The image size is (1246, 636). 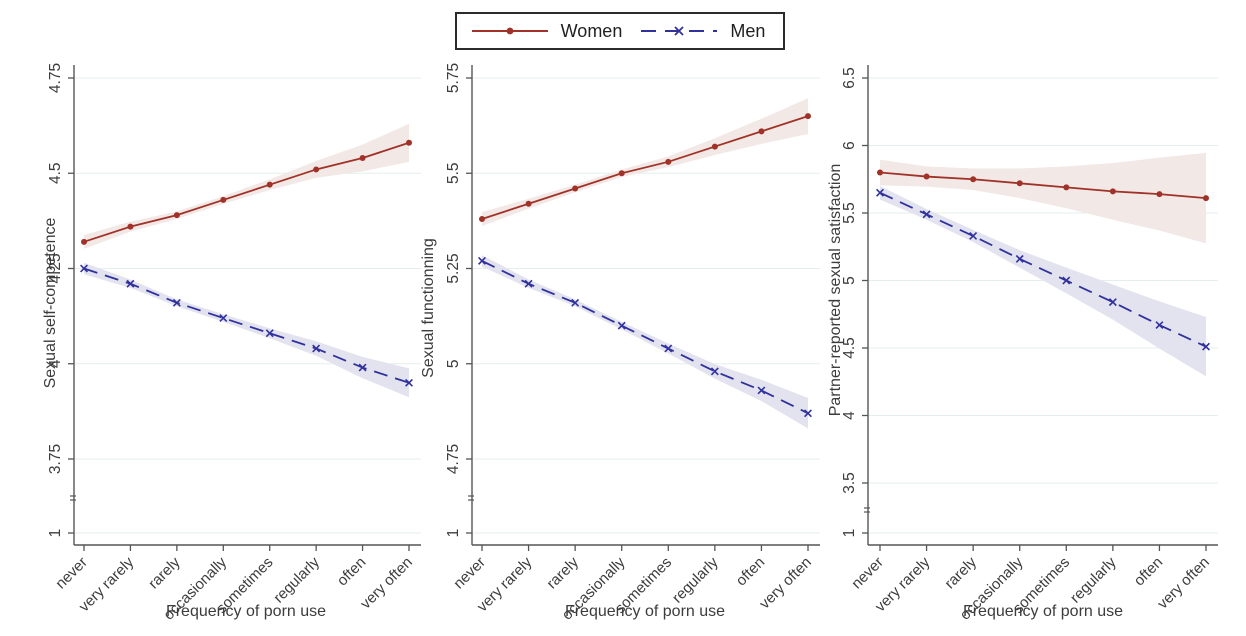 What do you see at coordinates (55, 459) in the screenshot?
I see `y-tick-label: 3.75` at bounding box center [55, 459].